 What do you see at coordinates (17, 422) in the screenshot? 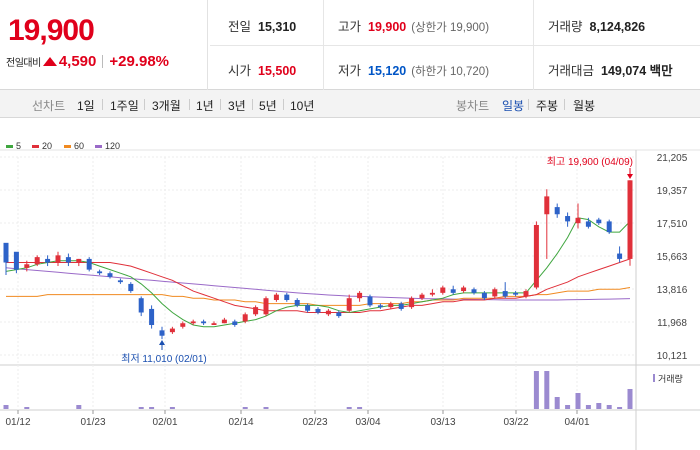
I see `x-tick-label: 01/12` at bounding box center [17, 422].